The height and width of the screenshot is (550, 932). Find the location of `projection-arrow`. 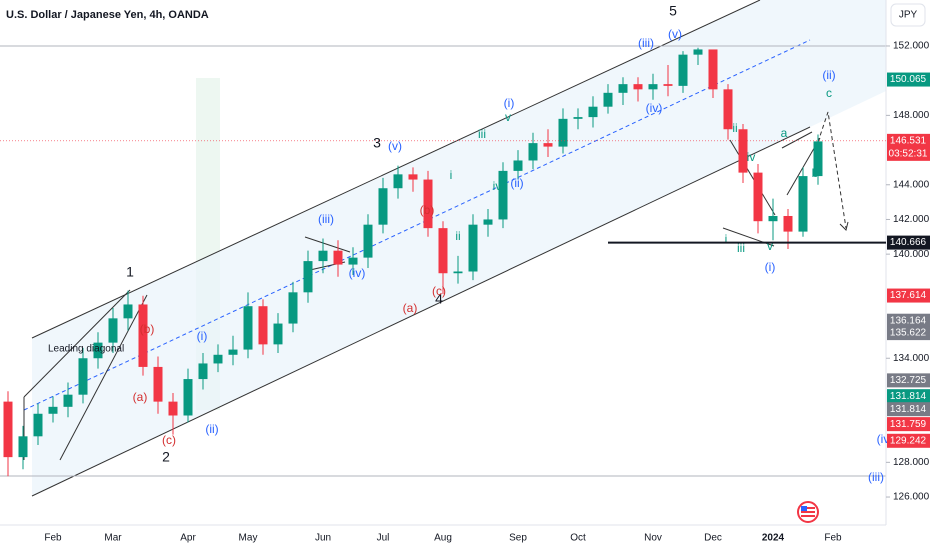

projection-arrow is located at coordinates (844, 226).